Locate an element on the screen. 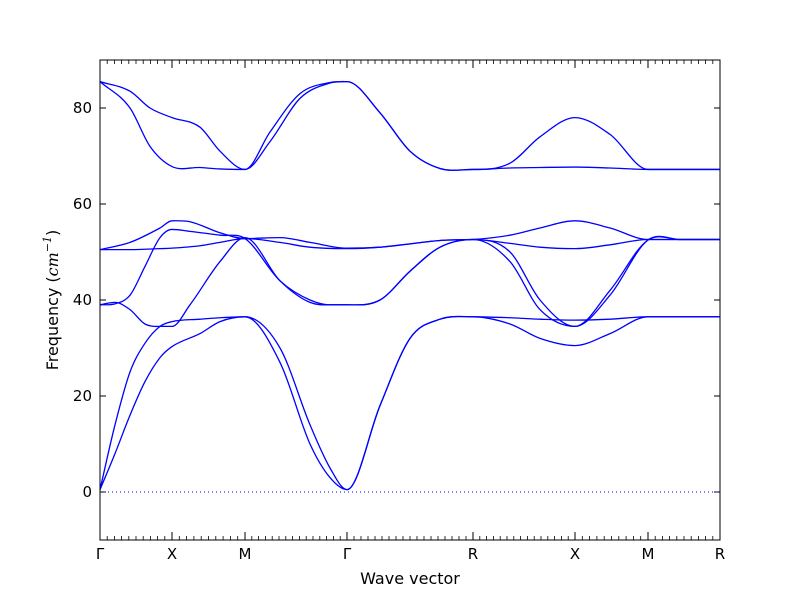  y-axis-label: Frequency (cm−1) is located at coordinates (51, 300).